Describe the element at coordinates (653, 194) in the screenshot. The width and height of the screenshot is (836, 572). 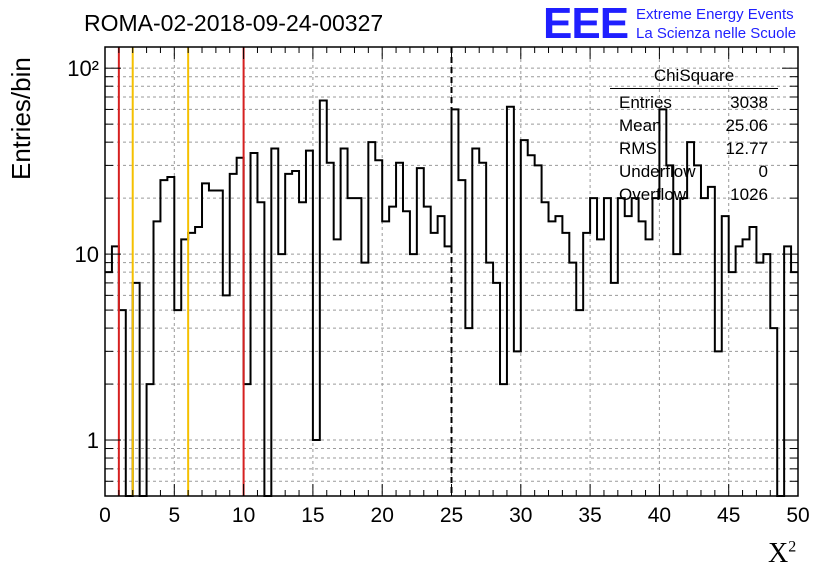
I see `stats-label: Overflow` at that location.